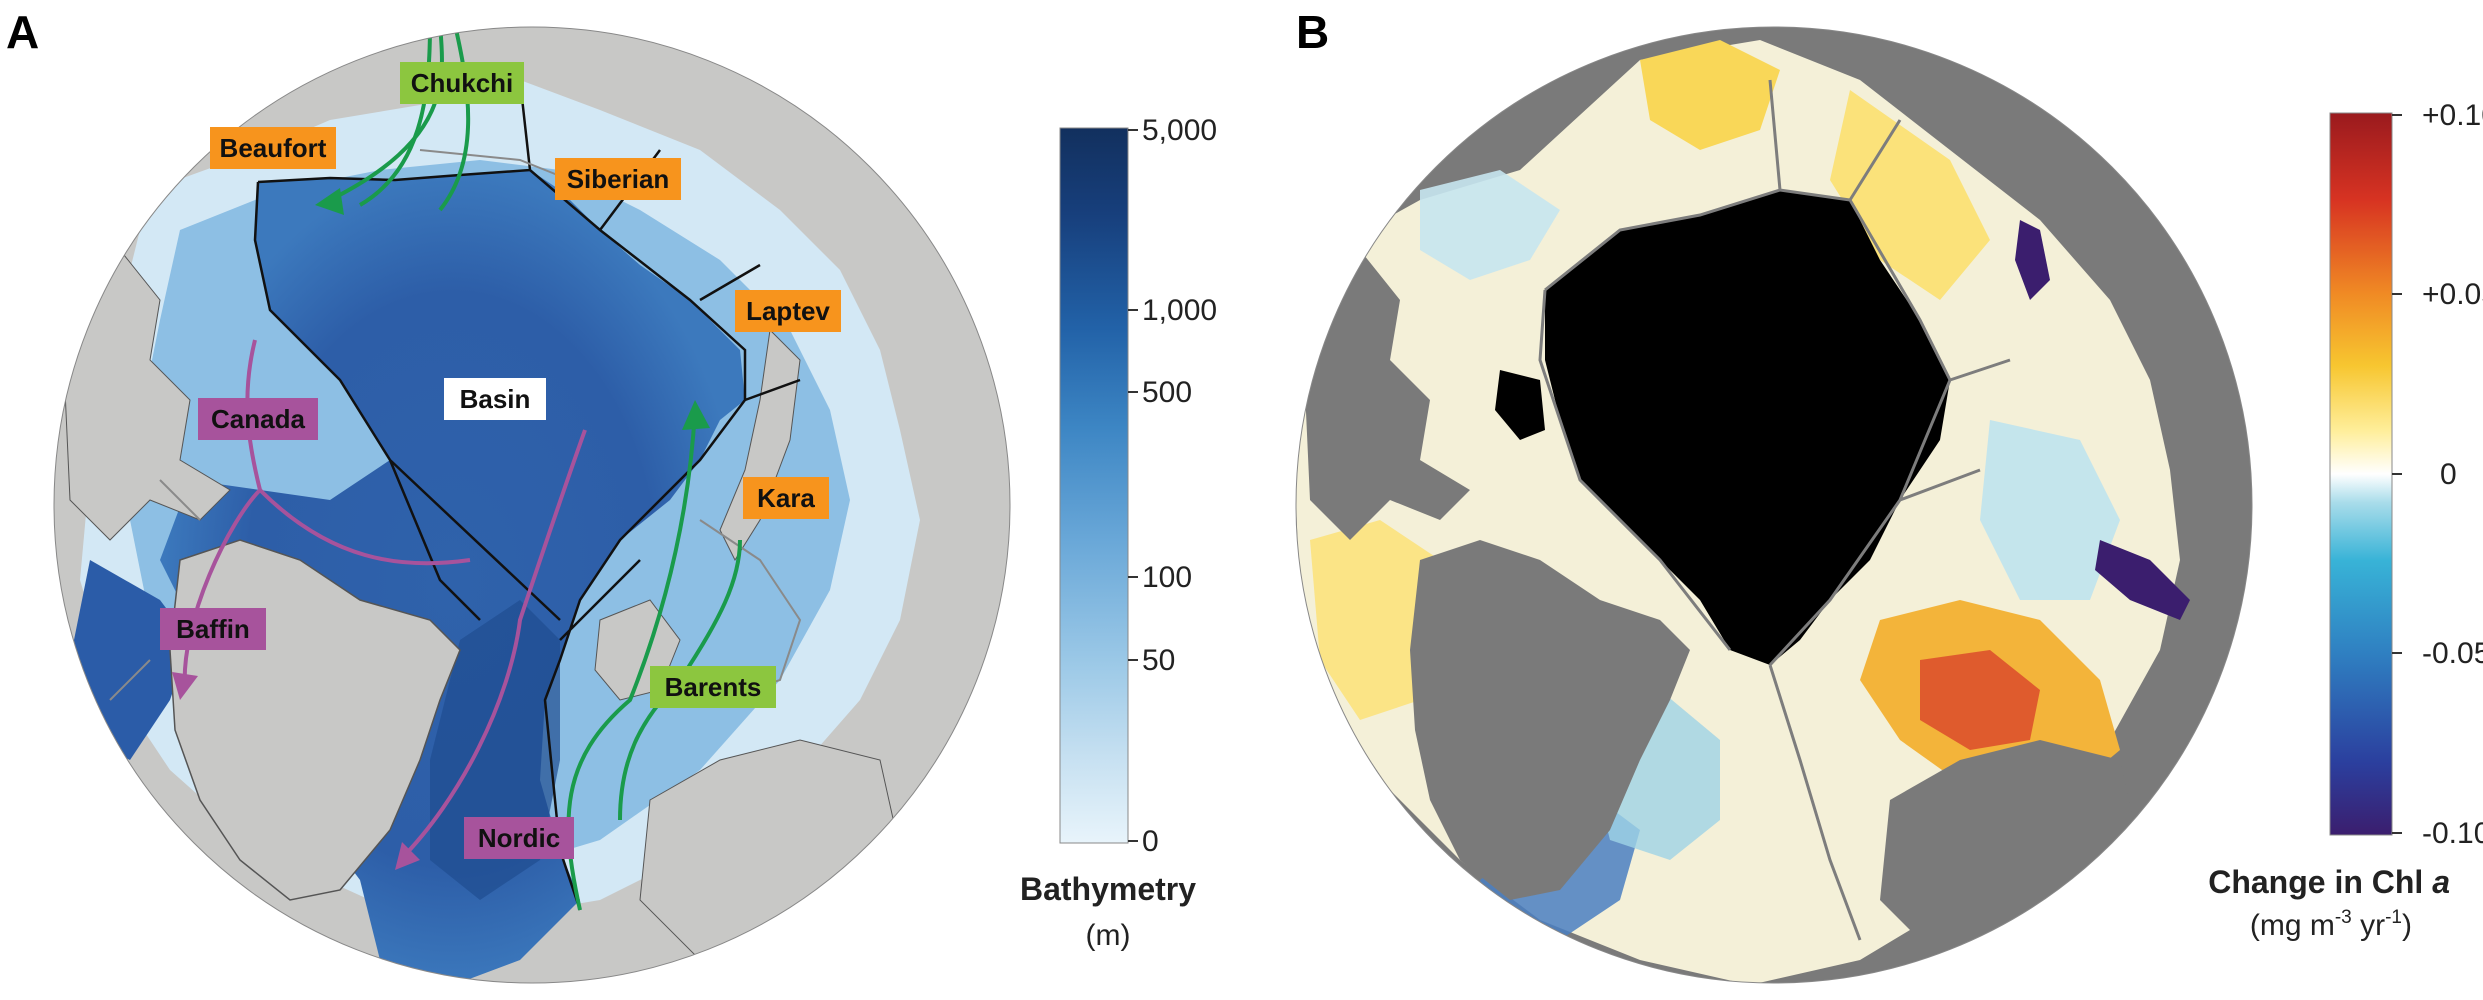 The height and width of the screenshot is (1000, 2483). Describe the element at coordinates (2448, 474) in the screenshot. I see `chl-tick-zero: 0` at that location.